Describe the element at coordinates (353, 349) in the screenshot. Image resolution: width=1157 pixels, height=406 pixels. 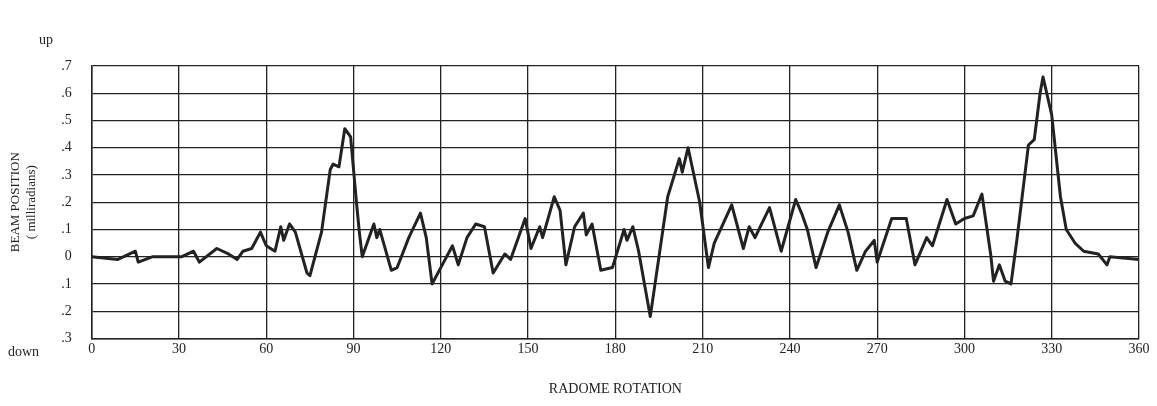
I see `x-tick-label: 90` at that location.